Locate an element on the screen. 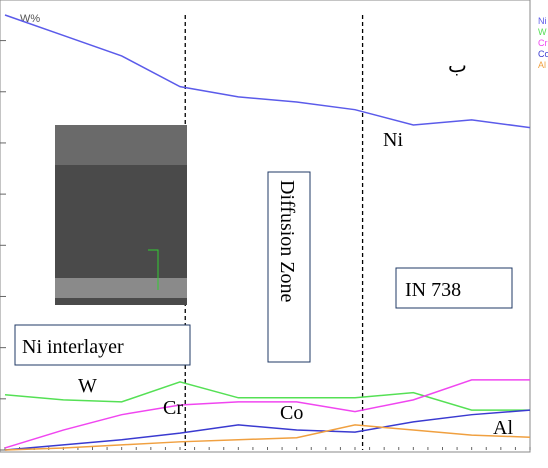 This screenshot has width=548, height=468. annotation: Diffusion Zone is located at coordinates (287, 241).